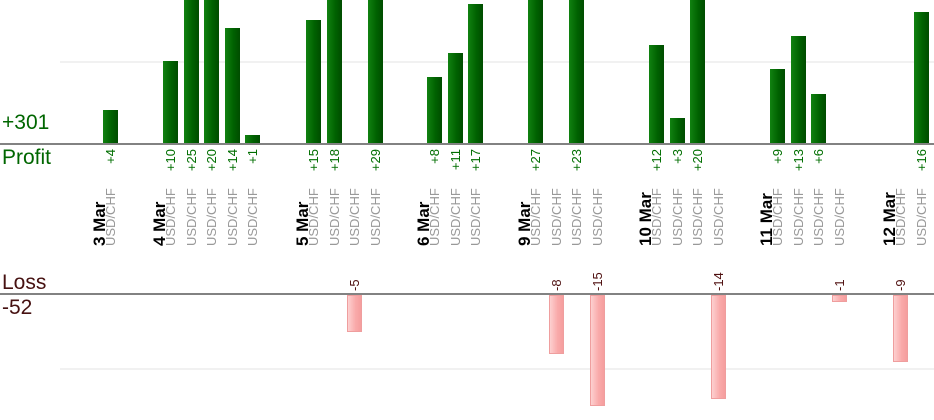 This screenshot has height=420, width=934. I want to click on profit-value-label: +18, so click(334, 160).